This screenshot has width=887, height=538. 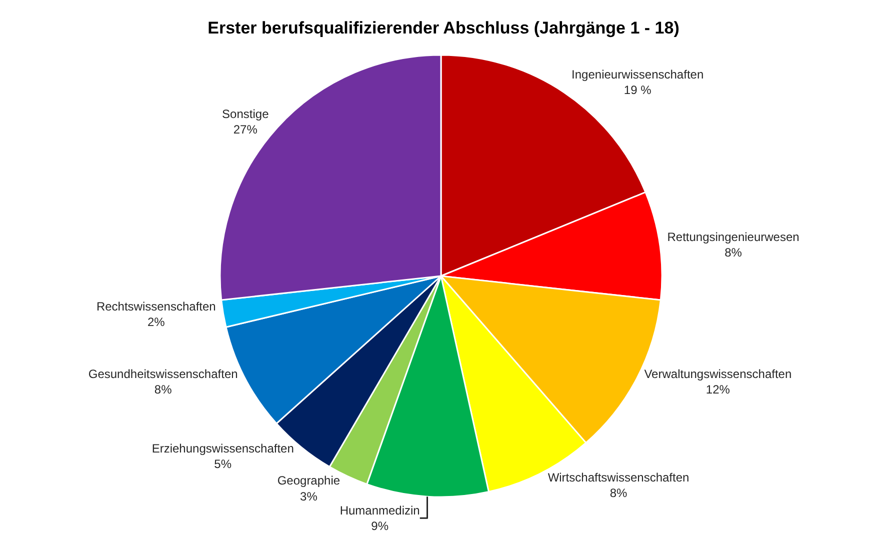 I want to click on data-label: 27%, so click(x=245, y=129).